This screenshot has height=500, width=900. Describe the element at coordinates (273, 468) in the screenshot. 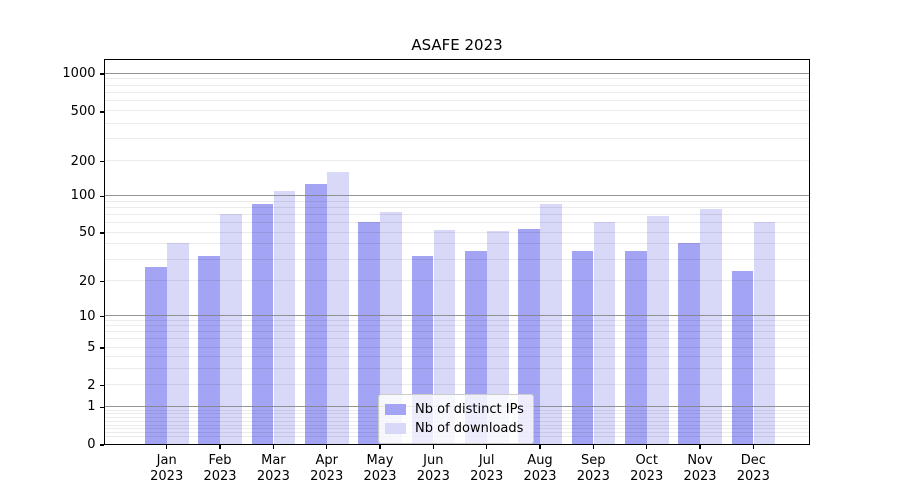

I see `x-tick-label: Mar 2023` at that location.